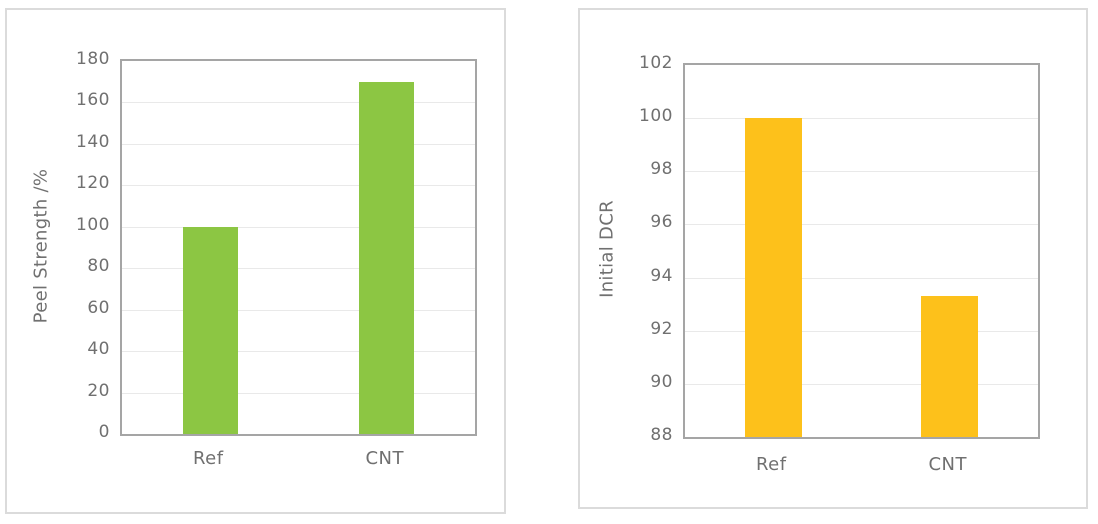  Describe the element at coordinates (98, 390) in the screenshot. I see `y-tick-label: 20` at that location.